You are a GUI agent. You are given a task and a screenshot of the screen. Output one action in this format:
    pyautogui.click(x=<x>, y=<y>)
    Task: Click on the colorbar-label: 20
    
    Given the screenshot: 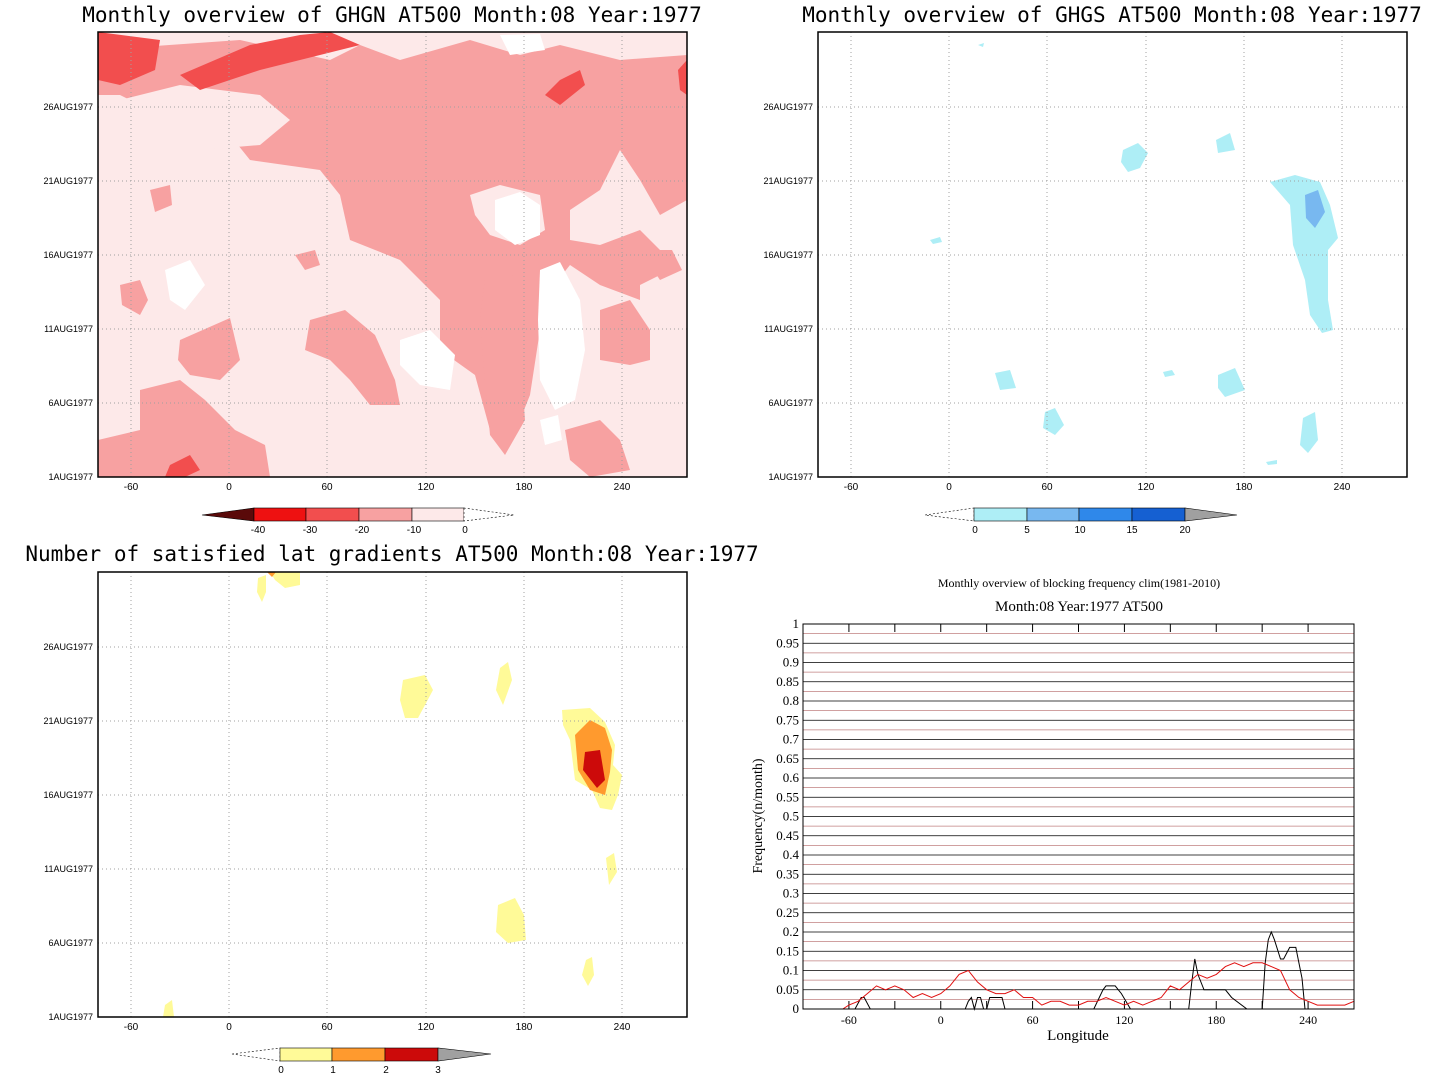 What is the action you would take?
    pyautogui.click(x=1185, y=530)
    